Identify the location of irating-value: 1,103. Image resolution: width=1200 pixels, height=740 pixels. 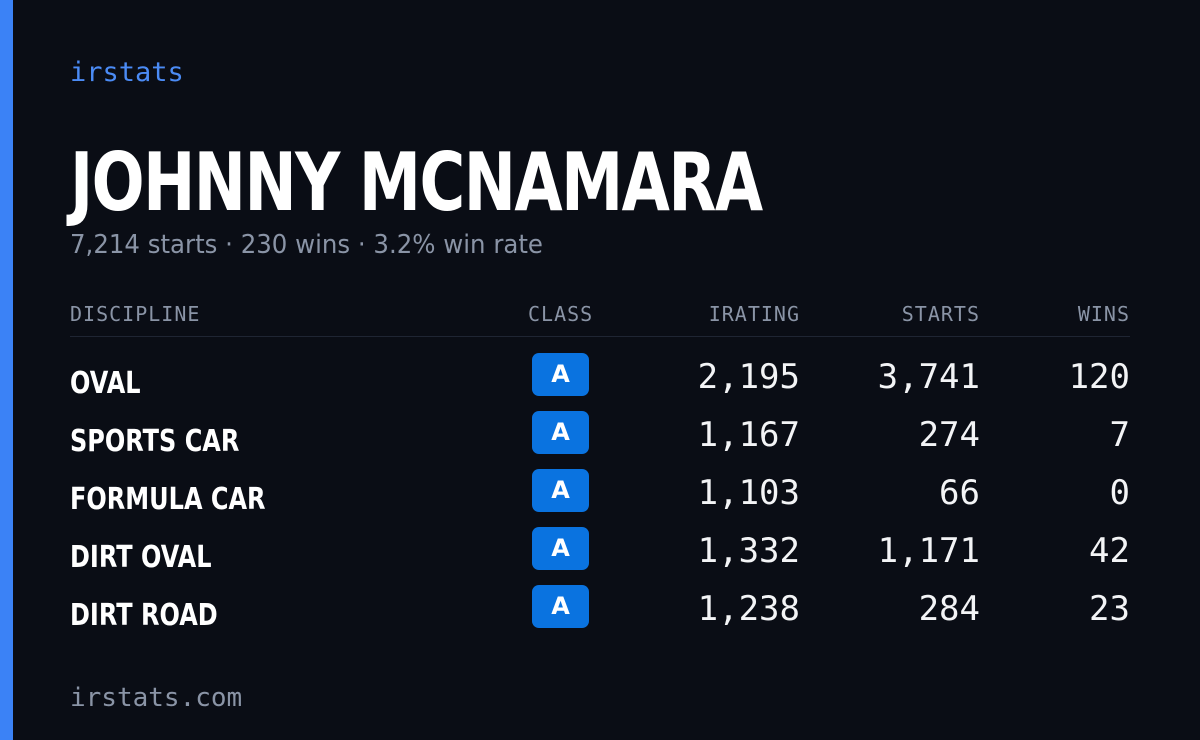
(748, 493).